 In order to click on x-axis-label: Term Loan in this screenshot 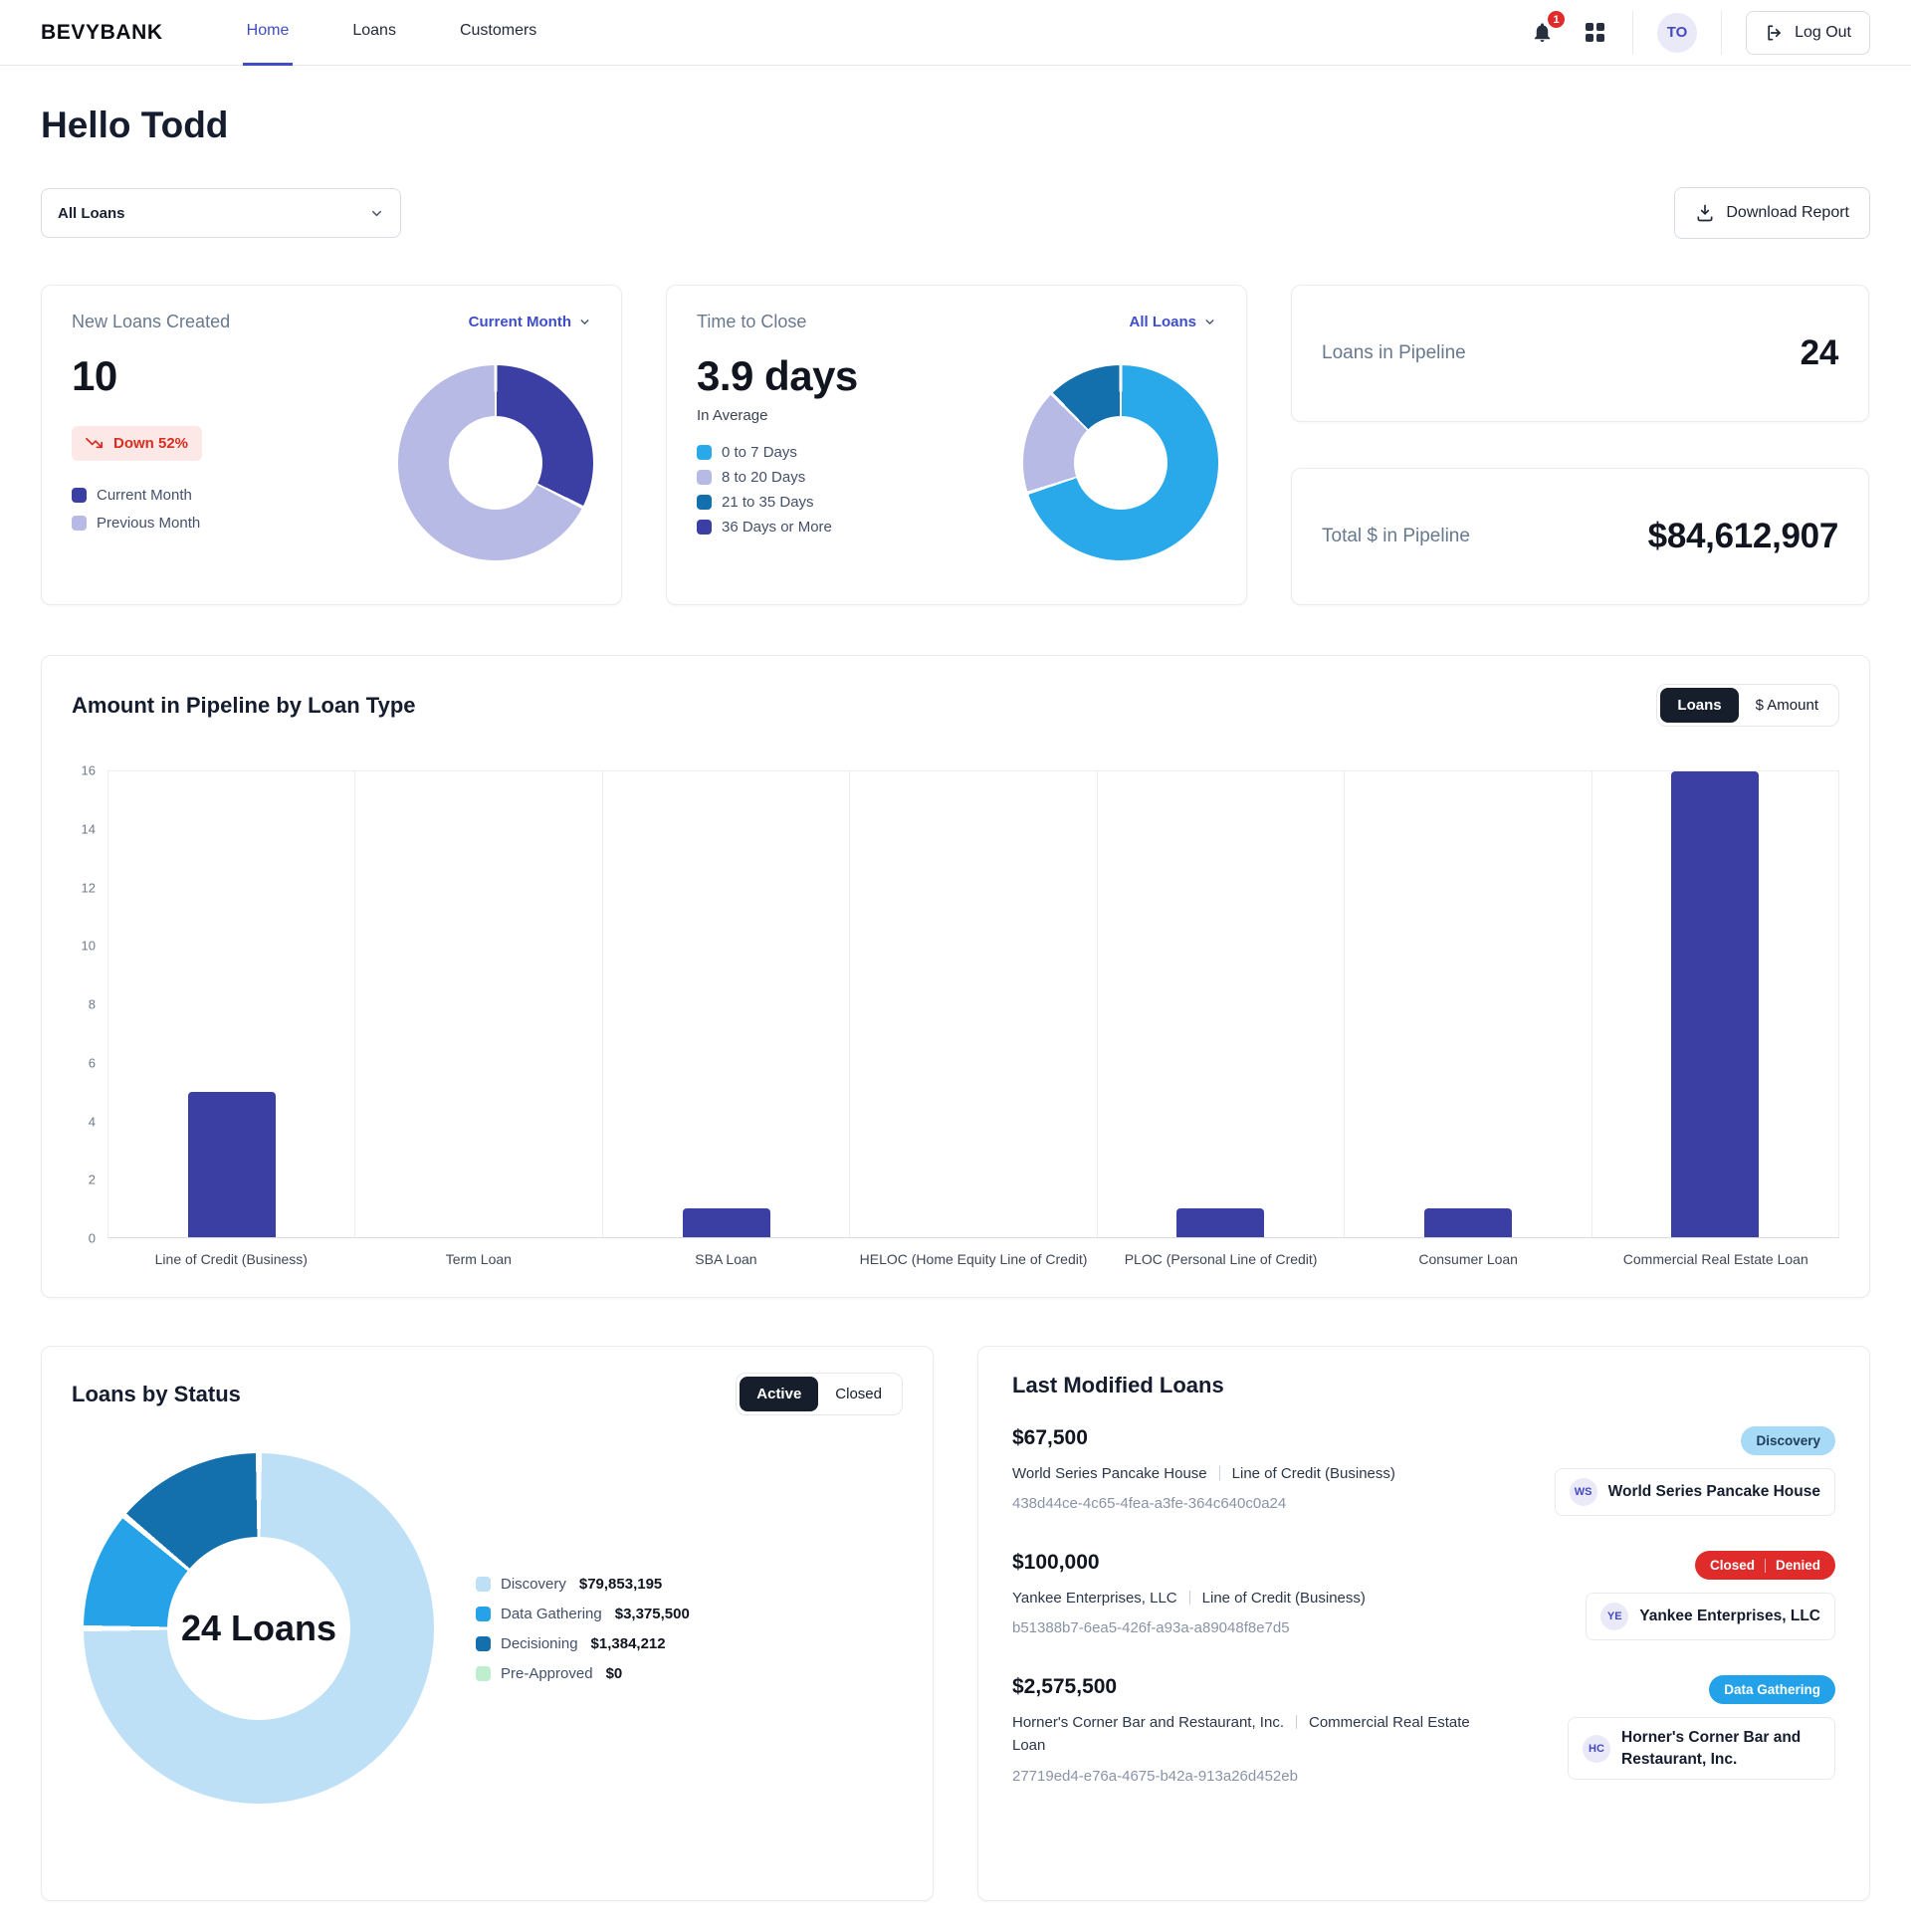, I will do `click(478, 1259)`.